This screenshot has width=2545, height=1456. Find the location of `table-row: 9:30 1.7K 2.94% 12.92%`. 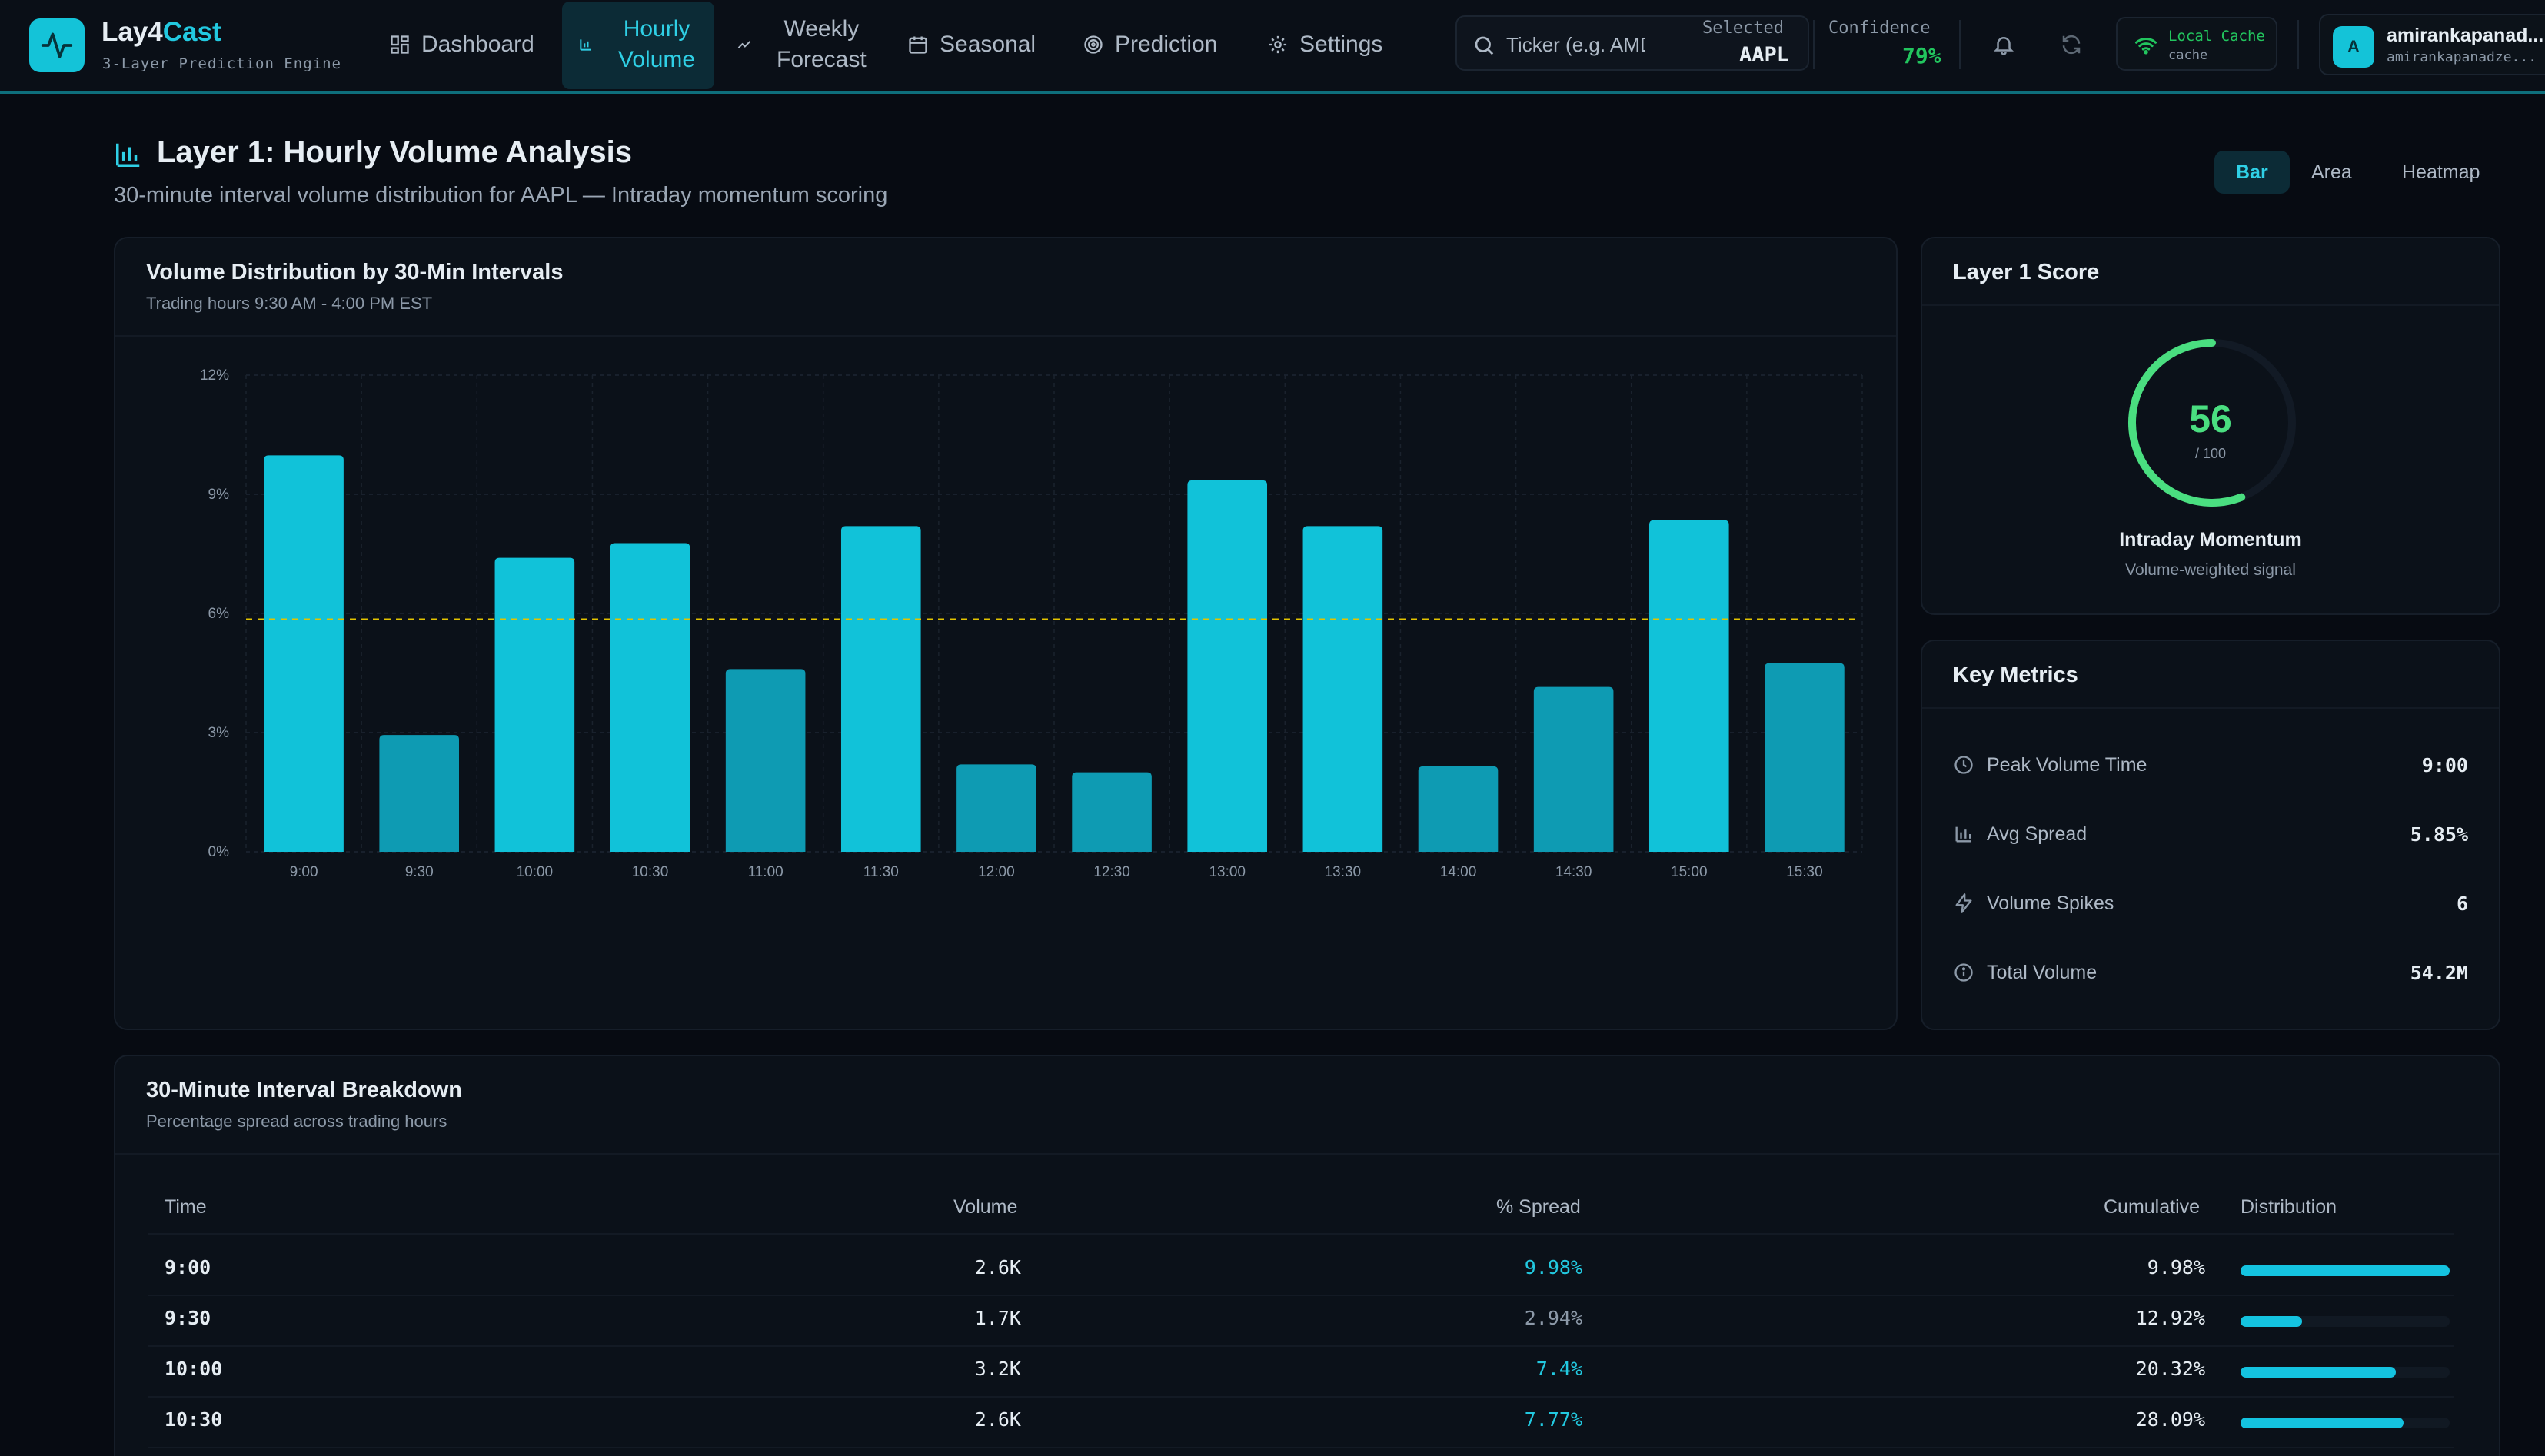

table-row: 9:30 1.7K 2.94% 12.92% is located at coordinates (1273, 1321).